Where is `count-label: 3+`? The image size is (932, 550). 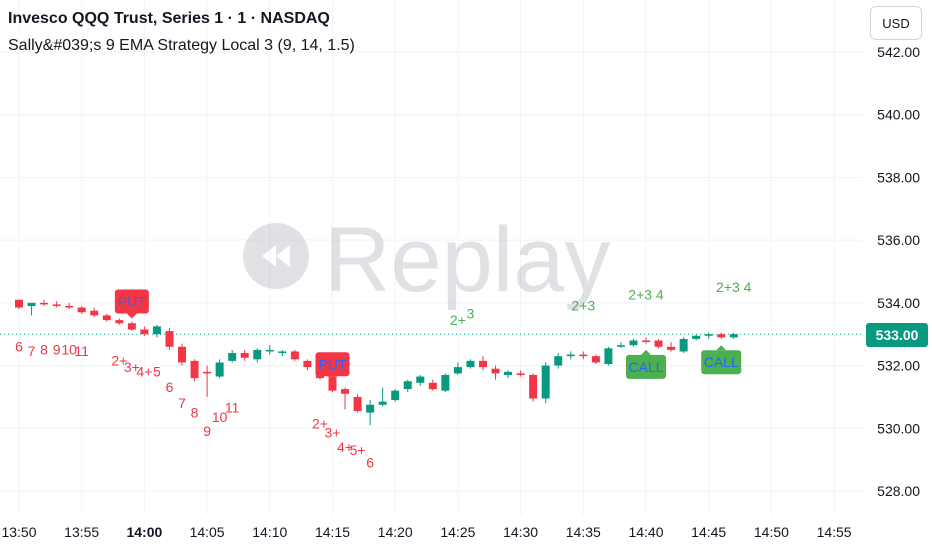
count-label: 3+ is located at coordinates (132, 367).